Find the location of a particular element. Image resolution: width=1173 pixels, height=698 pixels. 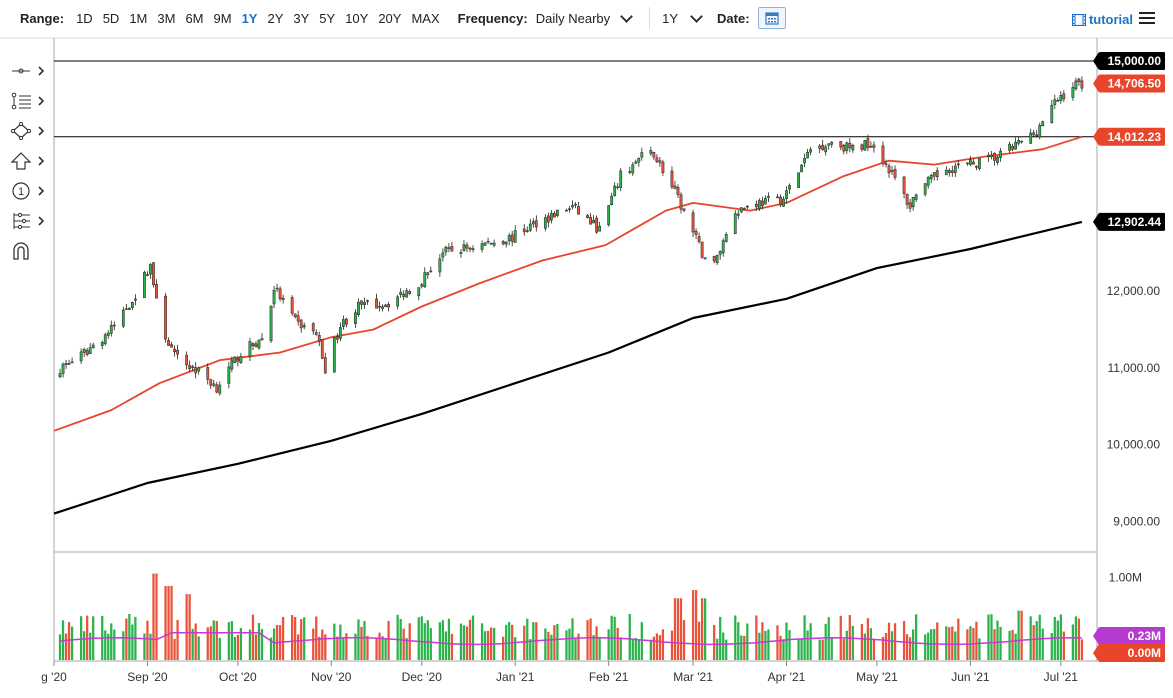

range-button-5d: 5D is located at coordinates (111, 18).